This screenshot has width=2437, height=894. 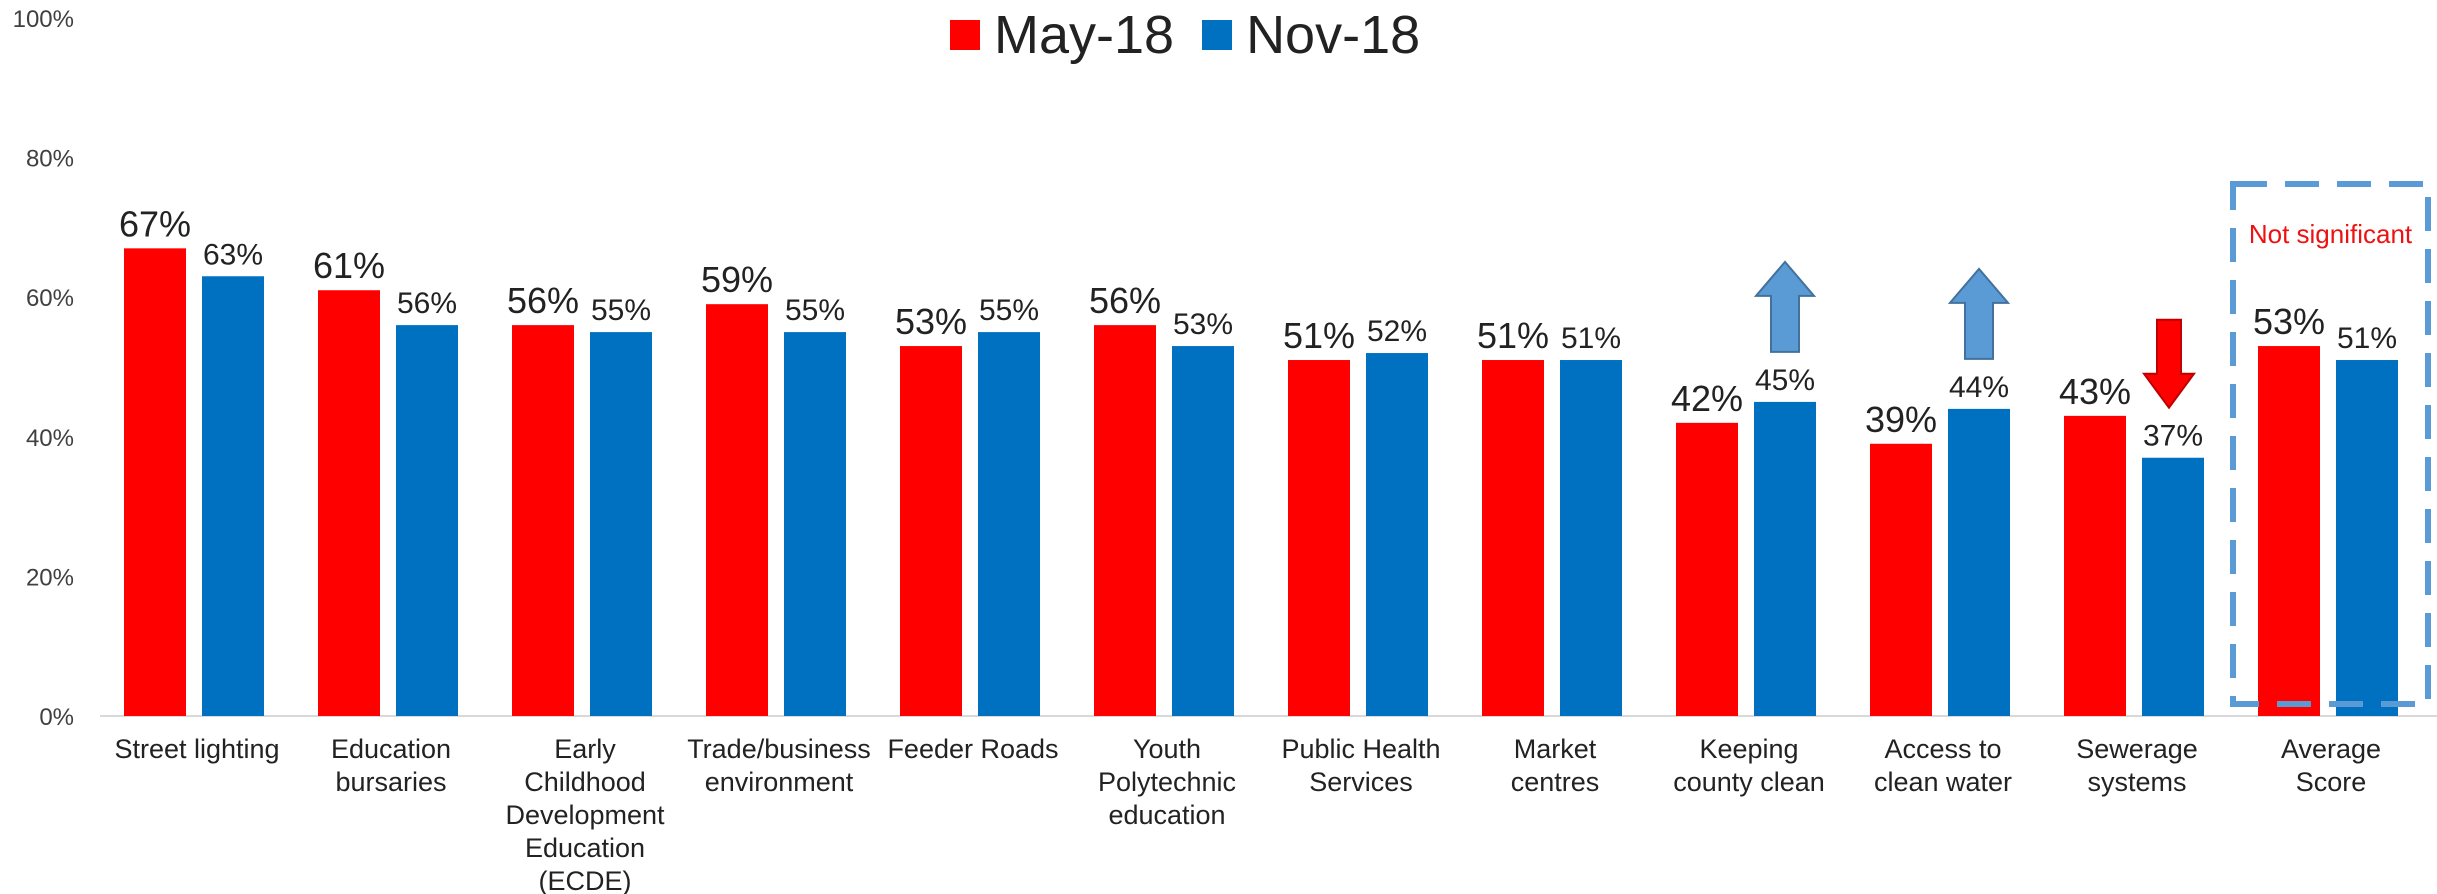 What do you see at coordinates (391, 765) in the screenshot?
I see `category-label-education-bursaries: Education bursaries` at bounding box center [391, 765].